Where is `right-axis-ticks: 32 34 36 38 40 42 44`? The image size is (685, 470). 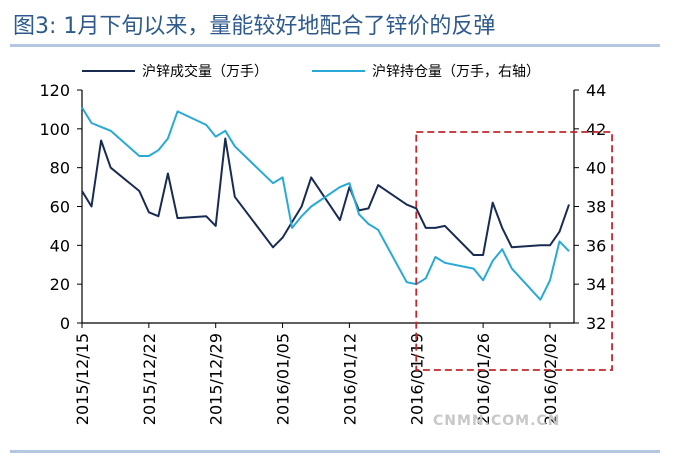
right-axis-ticks: 32 34 36 38 40 42 44 is located at coordinates (590, 207).